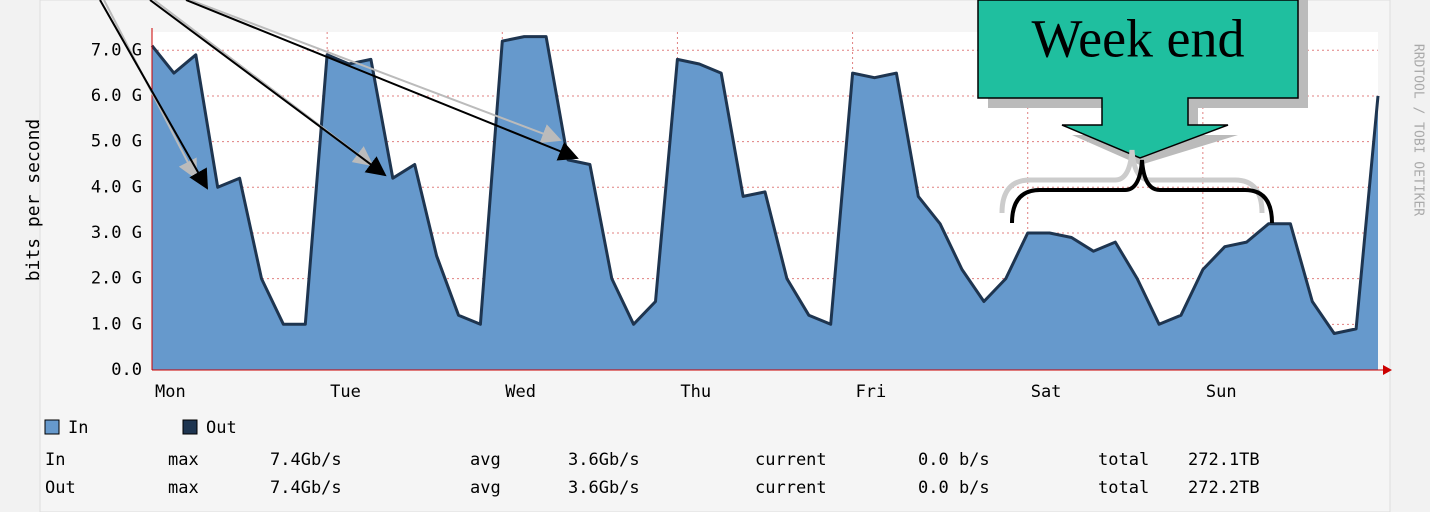 This screenshot has height=512, width=1430. What do you see at coordinates (116, 96) in the screenshot?
I see `y-tick-label: 6.0 G` at bounding box center [116, 96].